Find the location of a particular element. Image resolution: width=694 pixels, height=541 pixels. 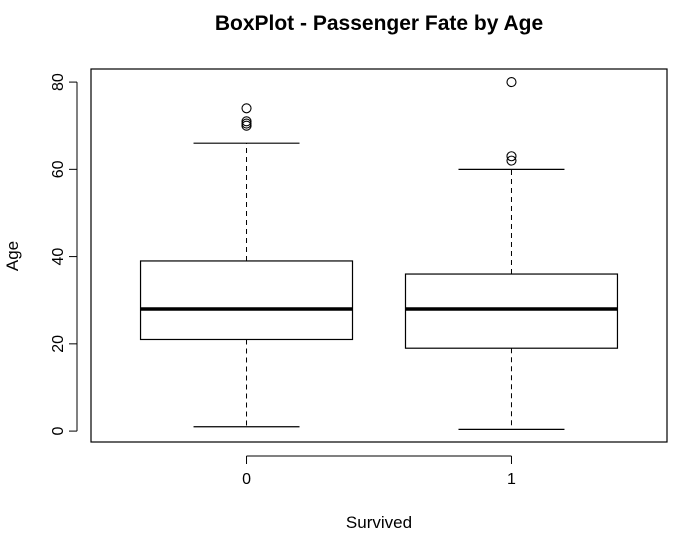

x-axis-label: Survived is located at coordinates (379, 522).